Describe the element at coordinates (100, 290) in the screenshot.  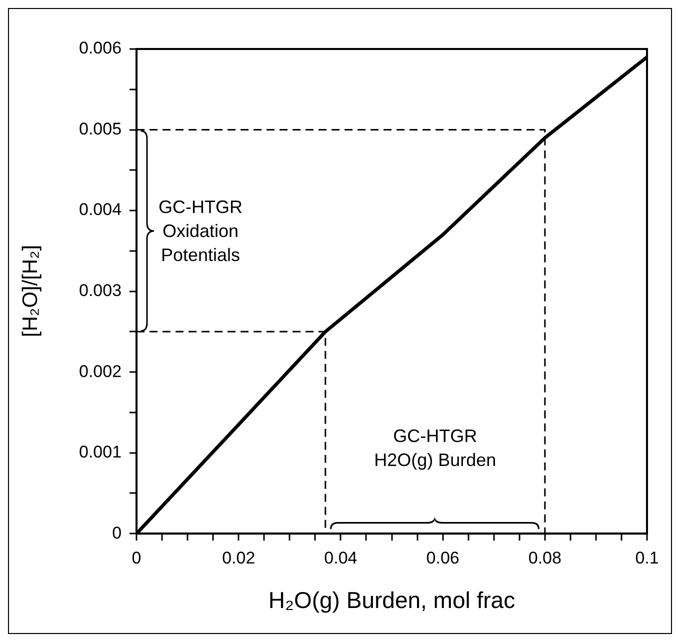
I see `y-tick-label: 0.003` at that location.